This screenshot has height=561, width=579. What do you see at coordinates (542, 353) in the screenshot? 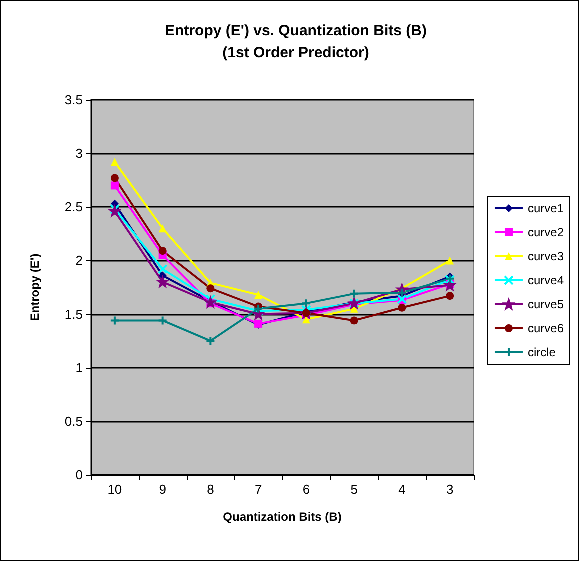
I see `legend-label: circle` at bounding box center [542, 353].